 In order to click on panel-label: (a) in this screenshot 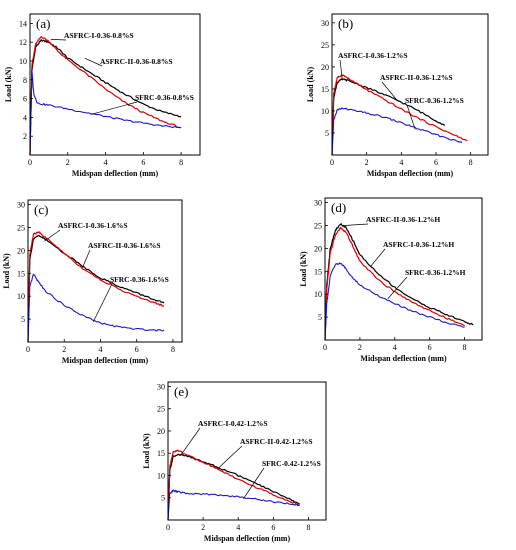, I will do `click(43, 23)`.